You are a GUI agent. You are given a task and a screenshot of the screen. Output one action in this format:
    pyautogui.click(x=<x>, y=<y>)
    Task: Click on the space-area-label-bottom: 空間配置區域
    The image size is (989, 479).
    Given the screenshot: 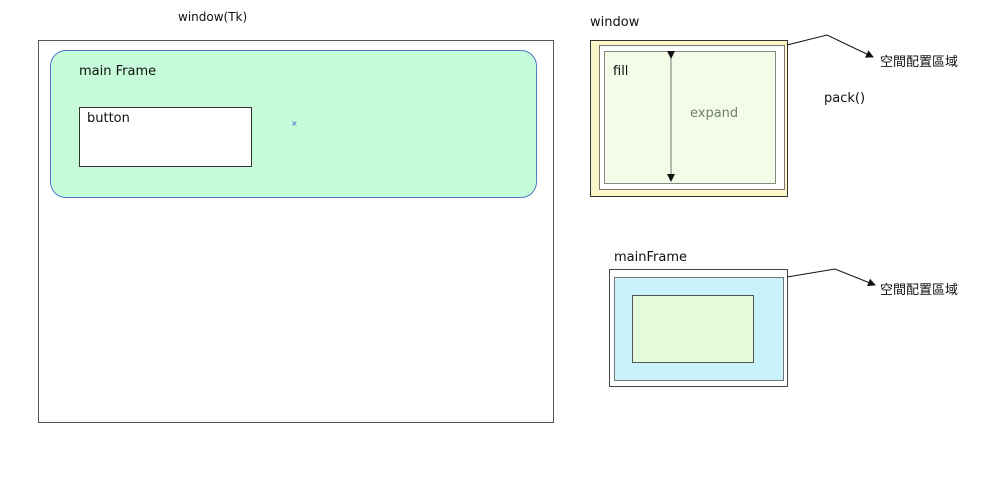 What is the action you would take?
    pyautogui.click(x=919, y=290)
    